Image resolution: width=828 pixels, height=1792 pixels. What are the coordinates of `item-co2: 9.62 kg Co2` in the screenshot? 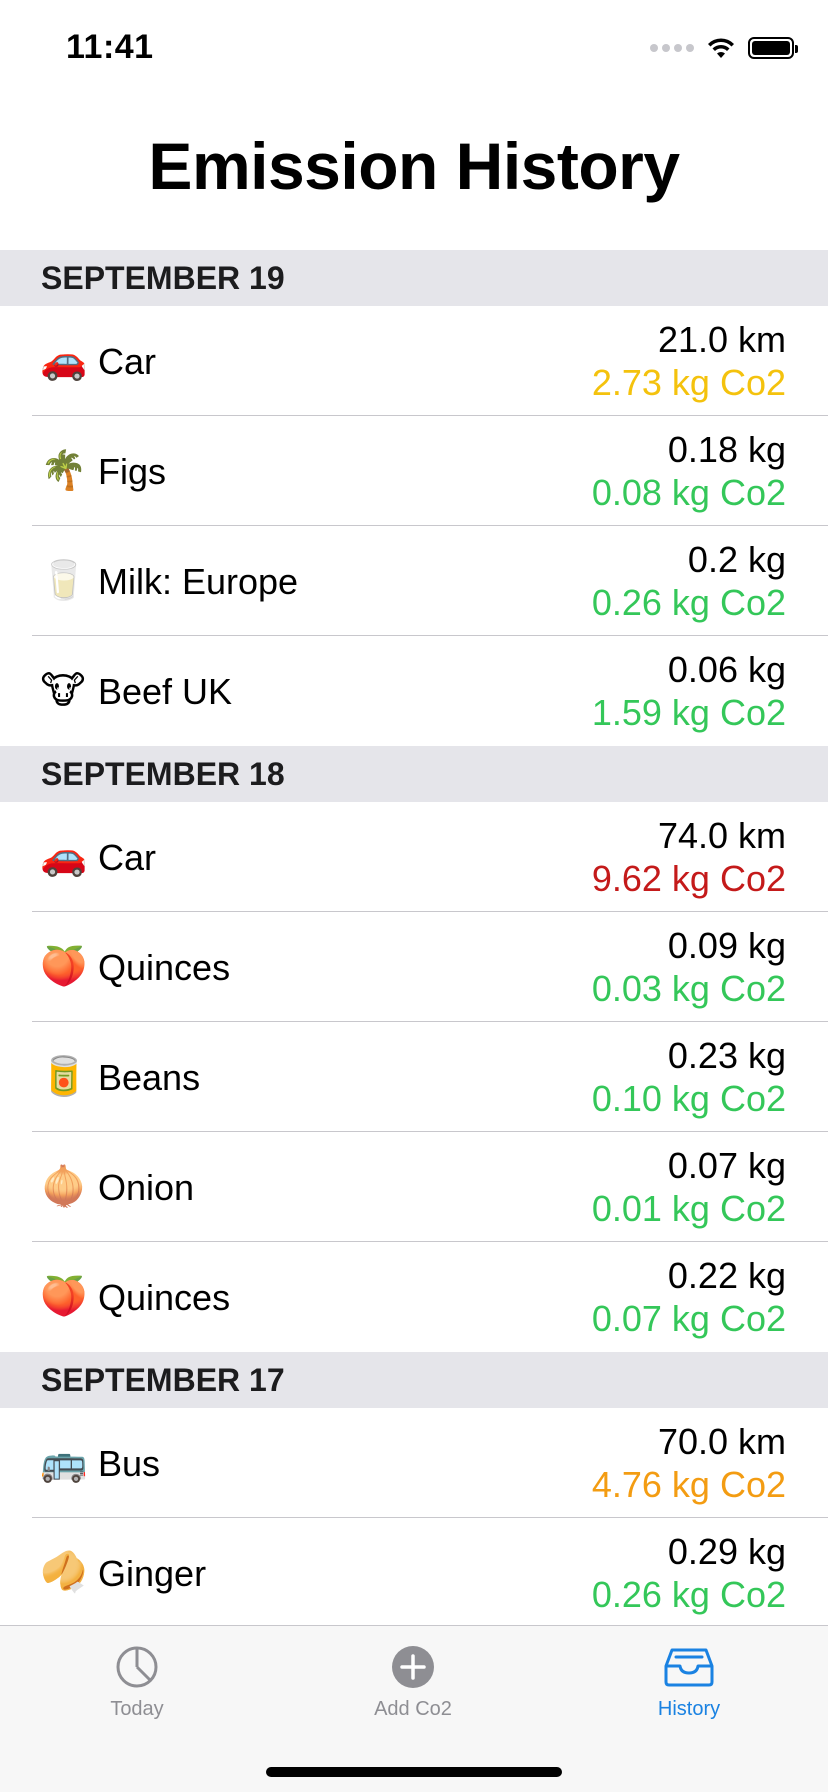 It's located at (688, 878).